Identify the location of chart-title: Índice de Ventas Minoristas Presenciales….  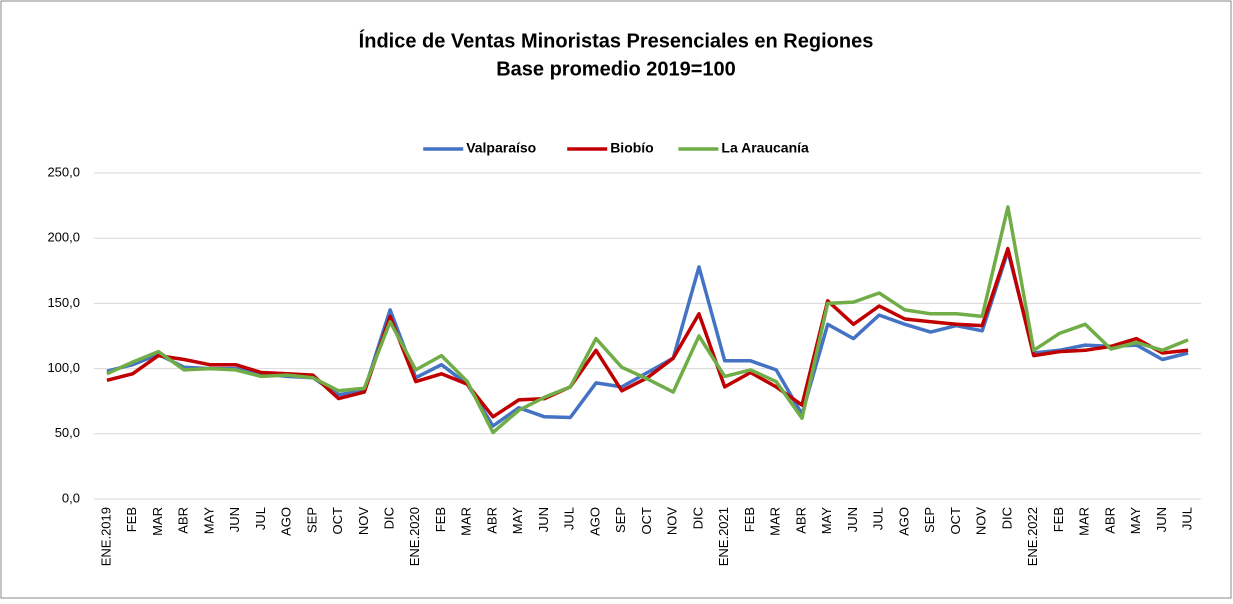
(616, 40).